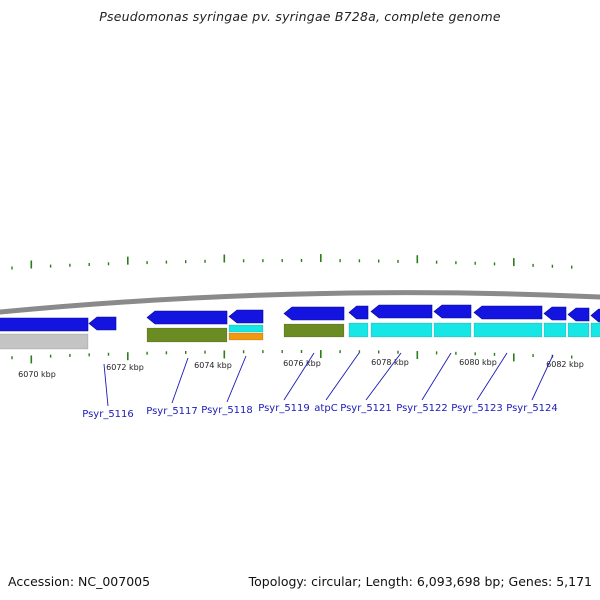 This screenshot has height=600, width=600. I want to click on gene-label: Psyr_5123, so click(477, 408).